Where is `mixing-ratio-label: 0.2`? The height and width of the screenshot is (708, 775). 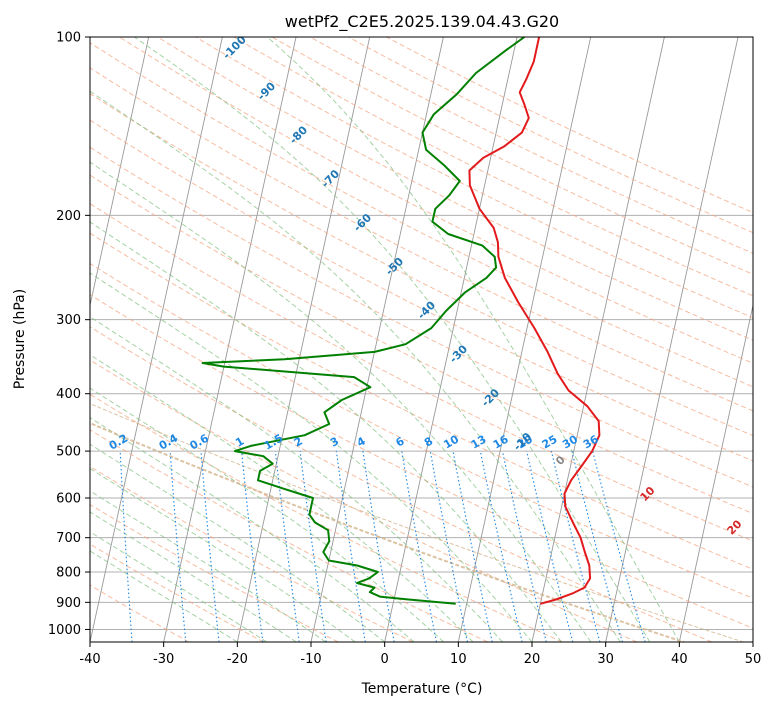 mixing-ratio-label: 0.2 is located at coordinates (118, 442).